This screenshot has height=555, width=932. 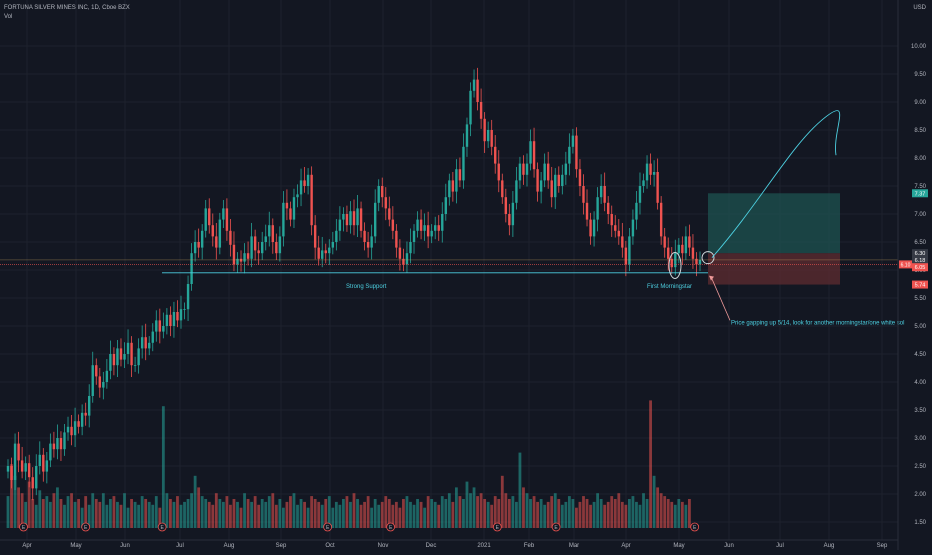 I want to click on volume-legend: Vol, so click(x=8, y=17).